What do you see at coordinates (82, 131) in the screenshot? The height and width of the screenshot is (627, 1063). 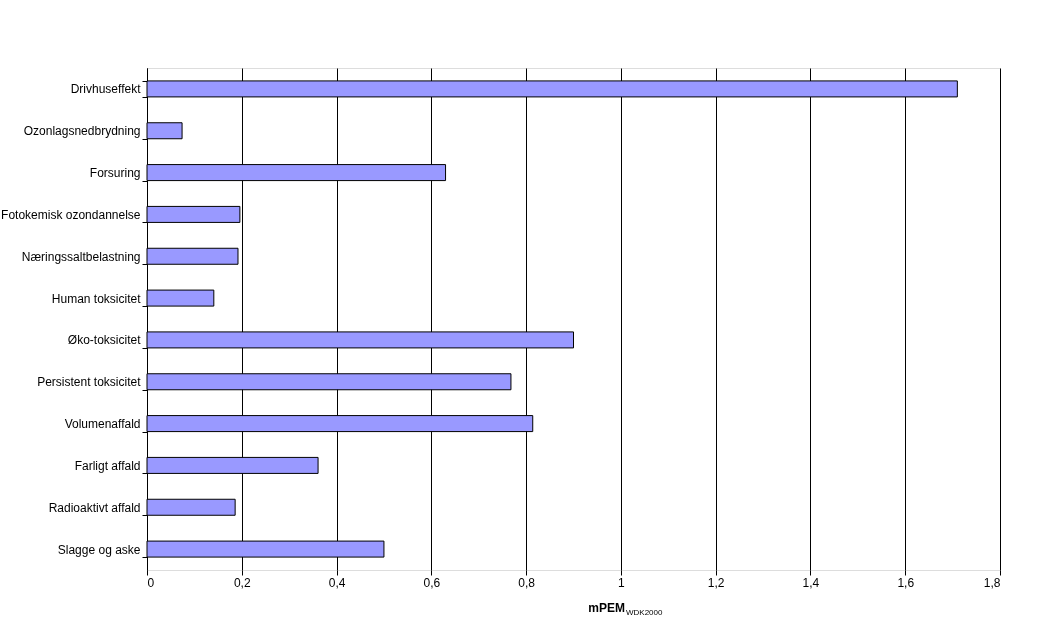 I see `y-tick-label: Ozonlagsnedbrydning` at bounding box center [82, 131].